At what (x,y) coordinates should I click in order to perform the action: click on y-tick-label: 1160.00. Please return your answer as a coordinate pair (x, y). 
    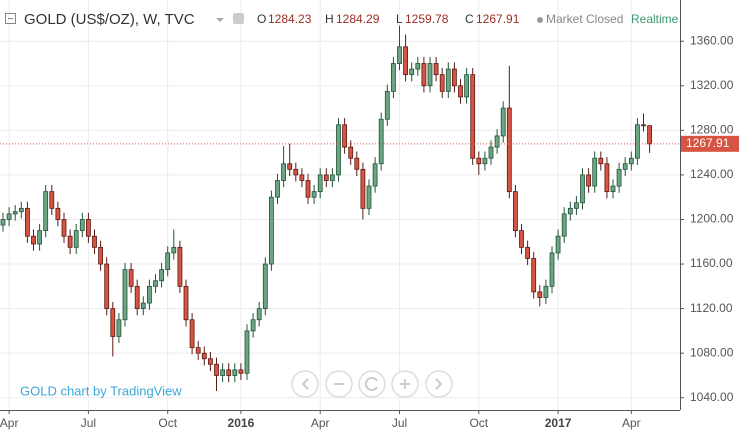
    Looking at the image, I should click on (711, 263).